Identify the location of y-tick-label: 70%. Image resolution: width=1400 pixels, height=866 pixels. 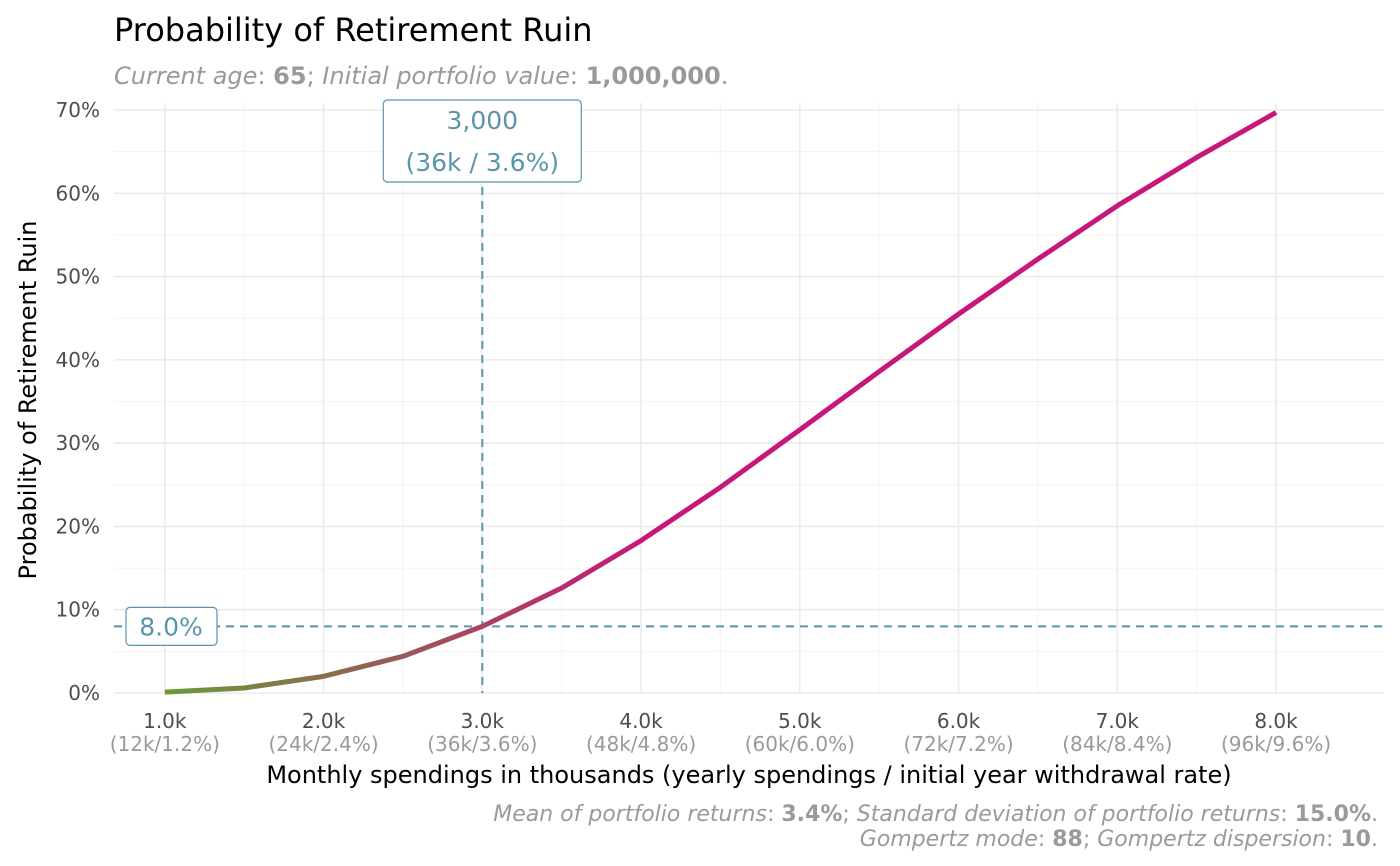
(78, 110).